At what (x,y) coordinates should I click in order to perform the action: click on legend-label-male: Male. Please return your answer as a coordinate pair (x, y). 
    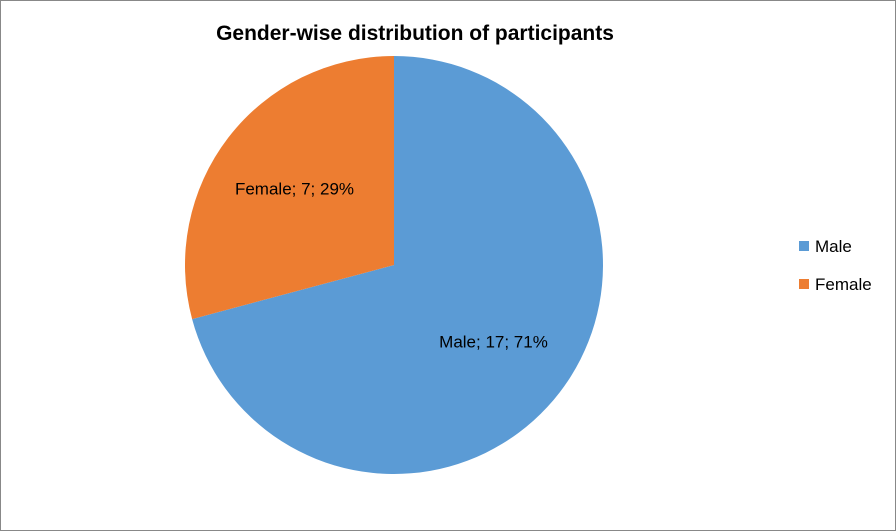
    Looking at the image, I should click on (833, 246).